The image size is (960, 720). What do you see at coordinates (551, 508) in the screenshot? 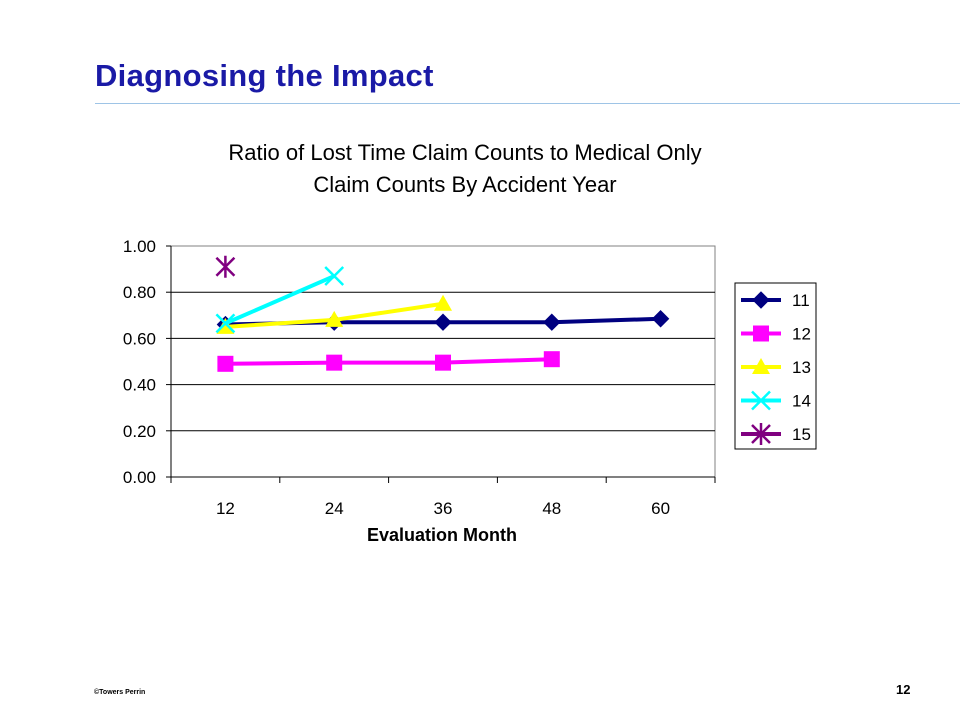
I see `x-tick-label: 48` at bounding box center [551, 508].